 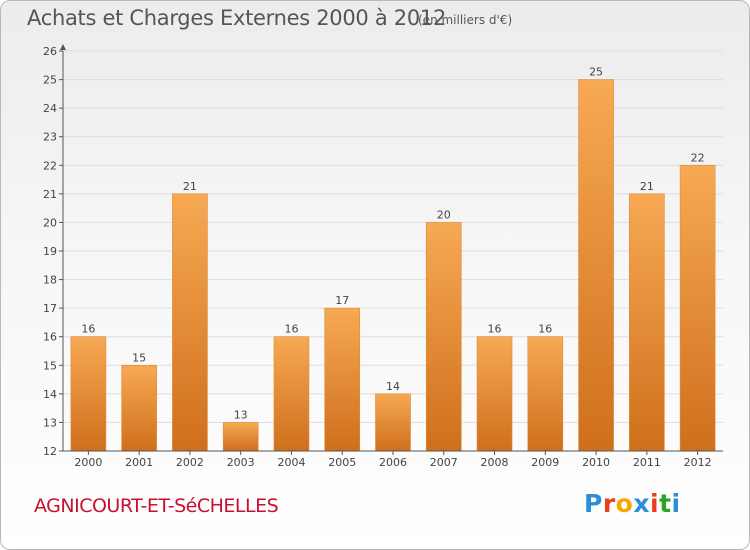 What do you see at coordinates (50, 365) in the screenshot?
I see `y-tick-label: 15` at bounding box center [50, 365].